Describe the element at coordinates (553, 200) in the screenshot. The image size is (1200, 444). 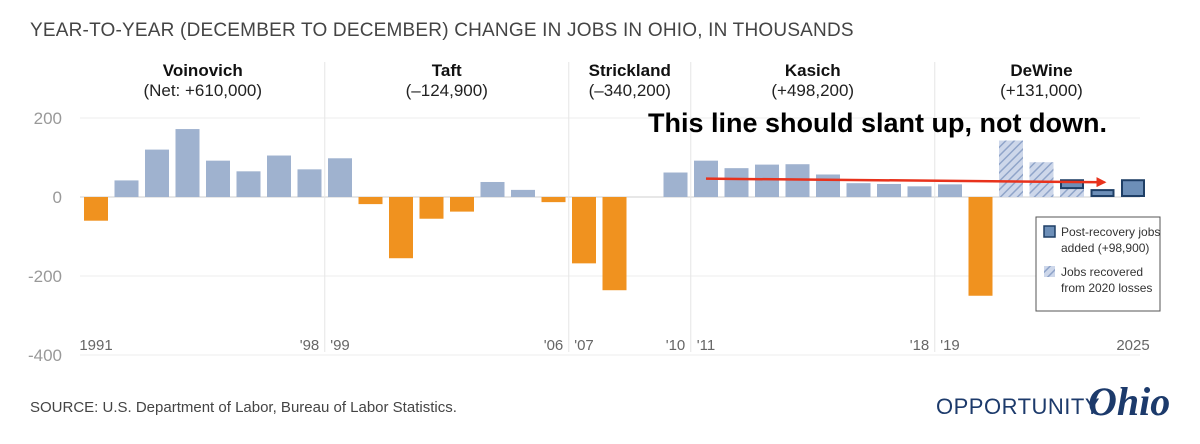
I see `bar-2006` at that location.